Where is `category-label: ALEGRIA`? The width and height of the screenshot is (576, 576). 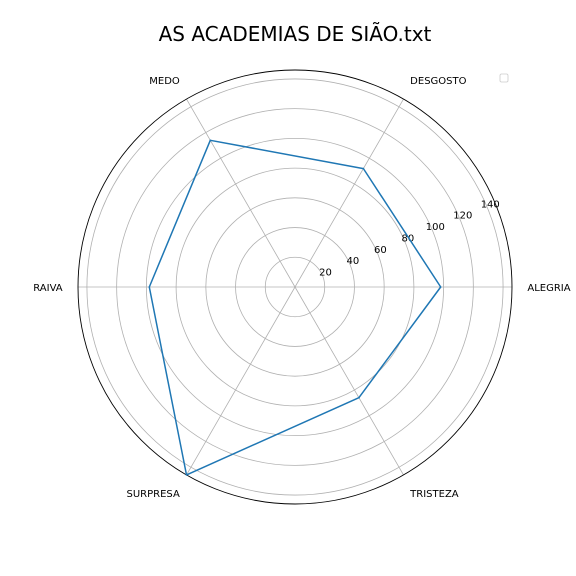 category-label: ALEGRIA is located at coordinates (548, 288).